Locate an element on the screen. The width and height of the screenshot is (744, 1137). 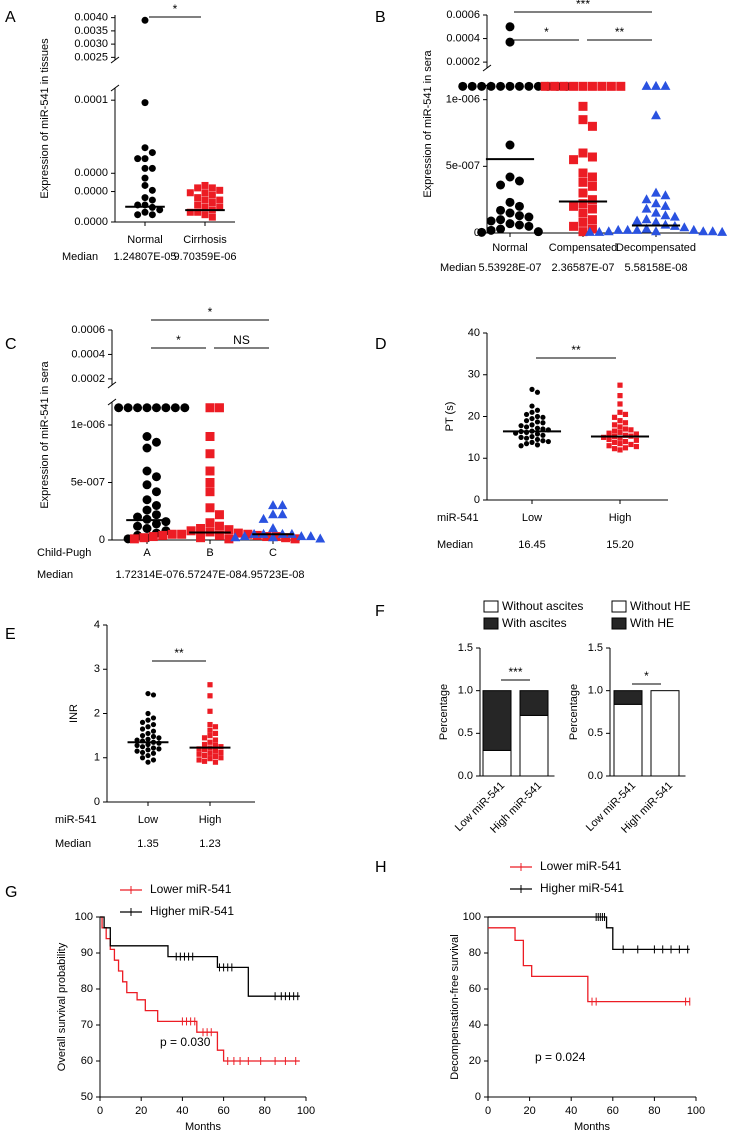
y-tick-label: 30 is located at coordinates (474, 375).